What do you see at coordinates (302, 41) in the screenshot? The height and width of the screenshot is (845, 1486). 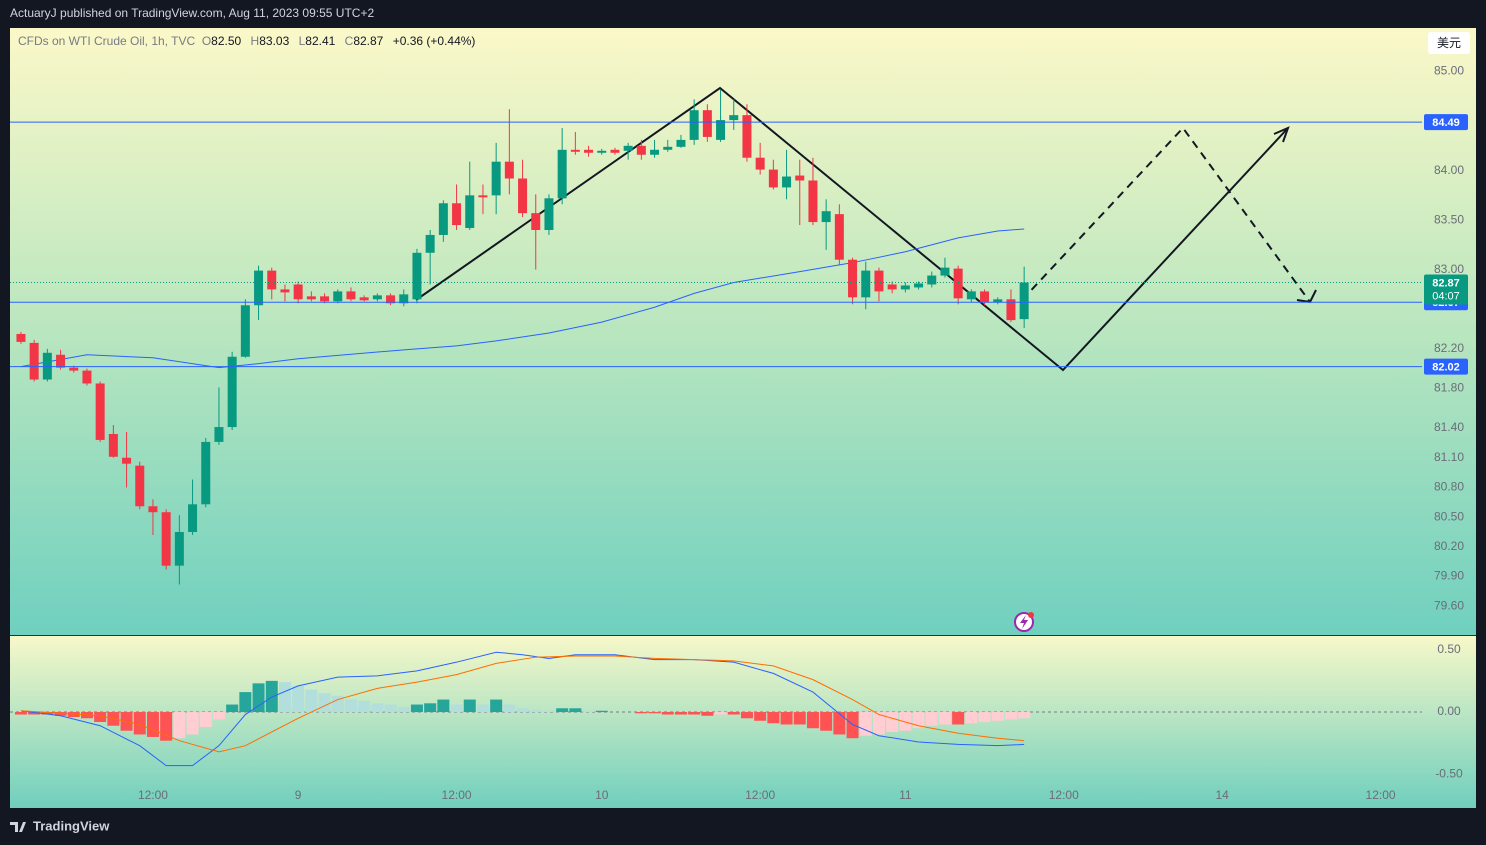 I see `legend-key: L` at bounding box center [302, 41].